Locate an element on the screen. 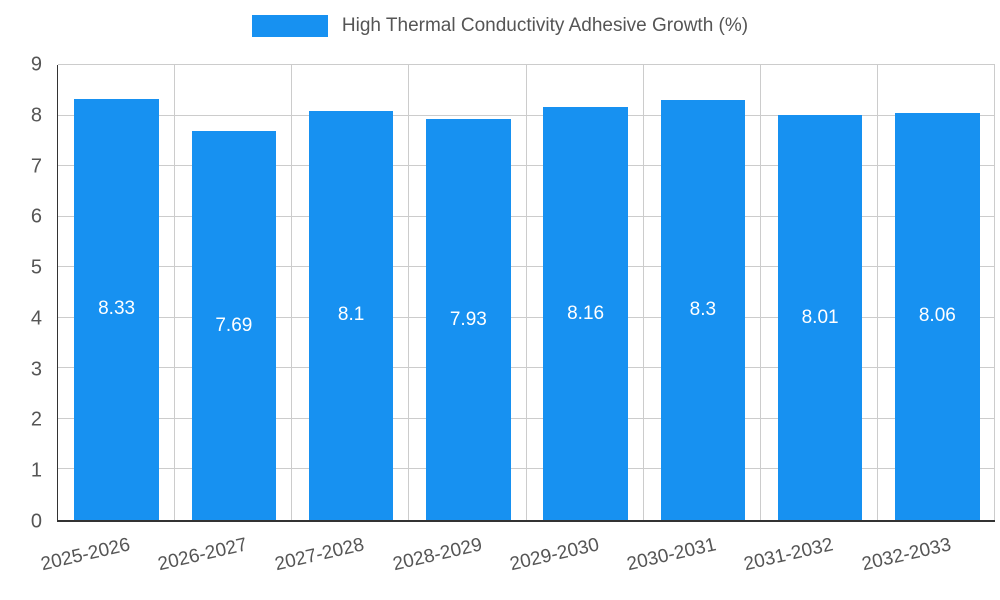  bar: 8.16 is located at coordinates (585, 313).